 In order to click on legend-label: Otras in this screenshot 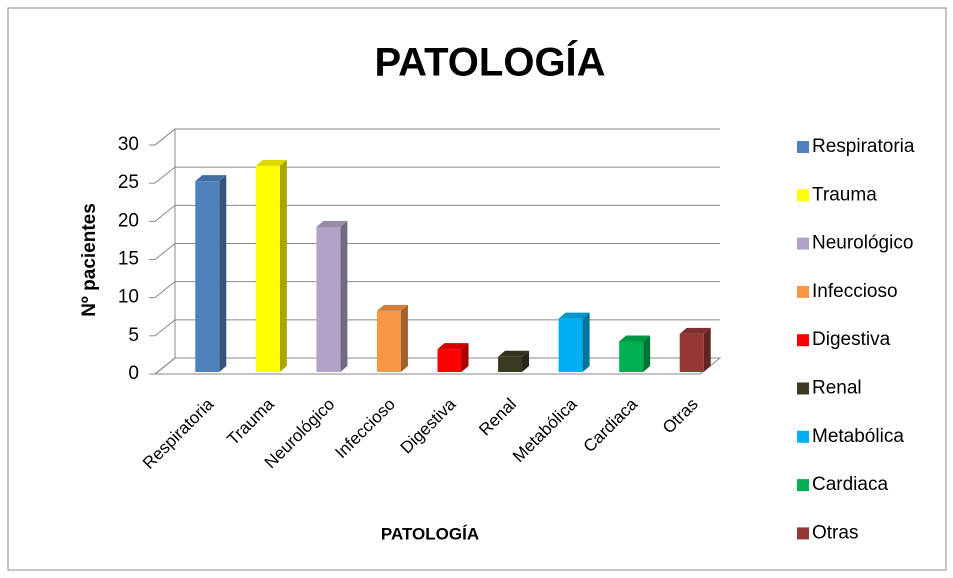, I will do `click(835, 532)`.